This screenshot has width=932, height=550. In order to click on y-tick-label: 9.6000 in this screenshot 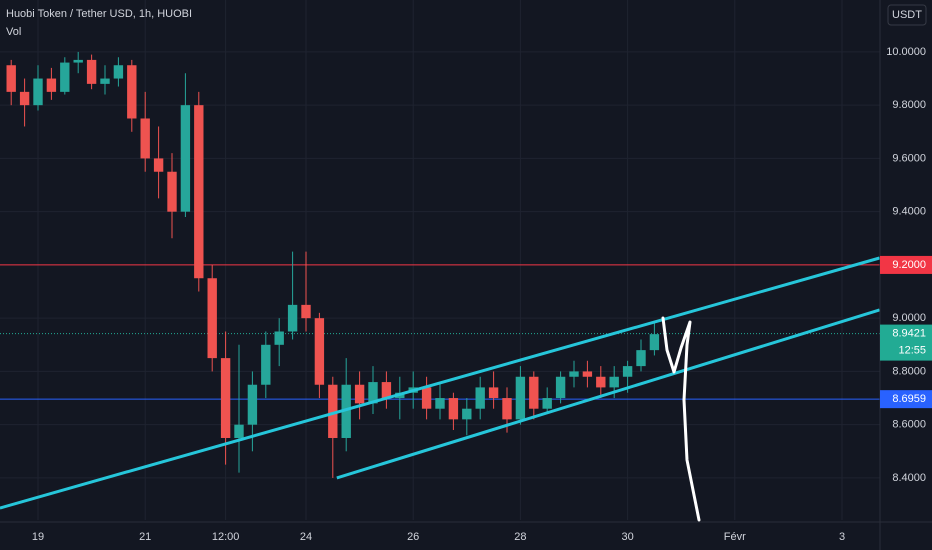, I will do `click(909, 158)`.